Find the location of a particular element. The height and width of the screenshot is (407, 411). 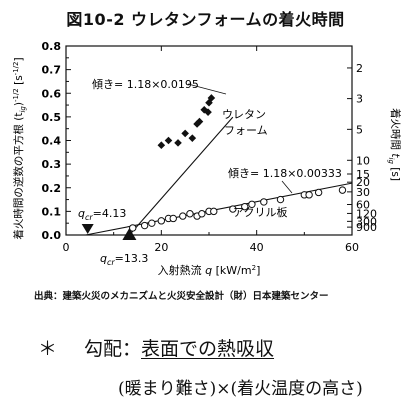

urethane-label-2: フォーム is located at coordinates (246, 130).